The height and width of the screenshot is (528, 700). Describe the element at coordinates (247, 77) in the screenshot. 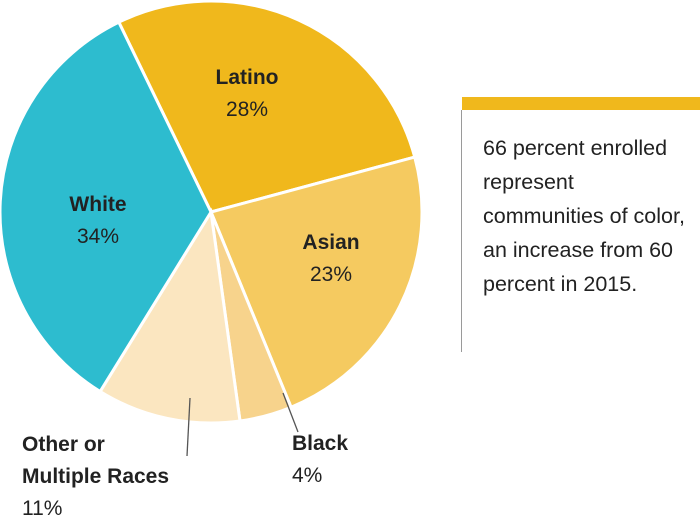

I see `slice-name: Latino` at that location.